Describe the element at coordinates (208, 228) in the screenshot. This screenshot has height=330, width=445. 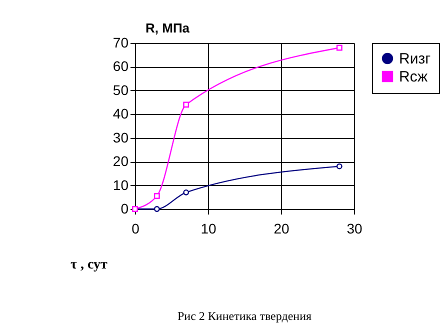
I see `x-tick-label: 10` at that location.